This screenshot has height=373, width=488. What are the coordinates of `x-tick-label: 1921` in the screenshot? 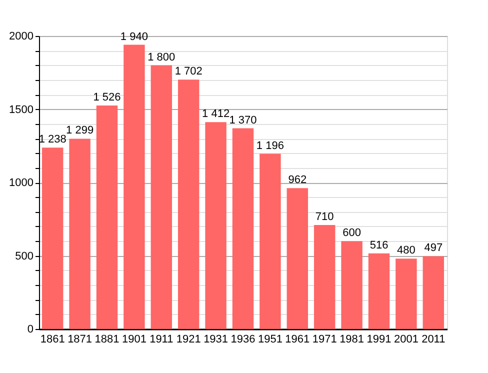 It's located at (188, 340).